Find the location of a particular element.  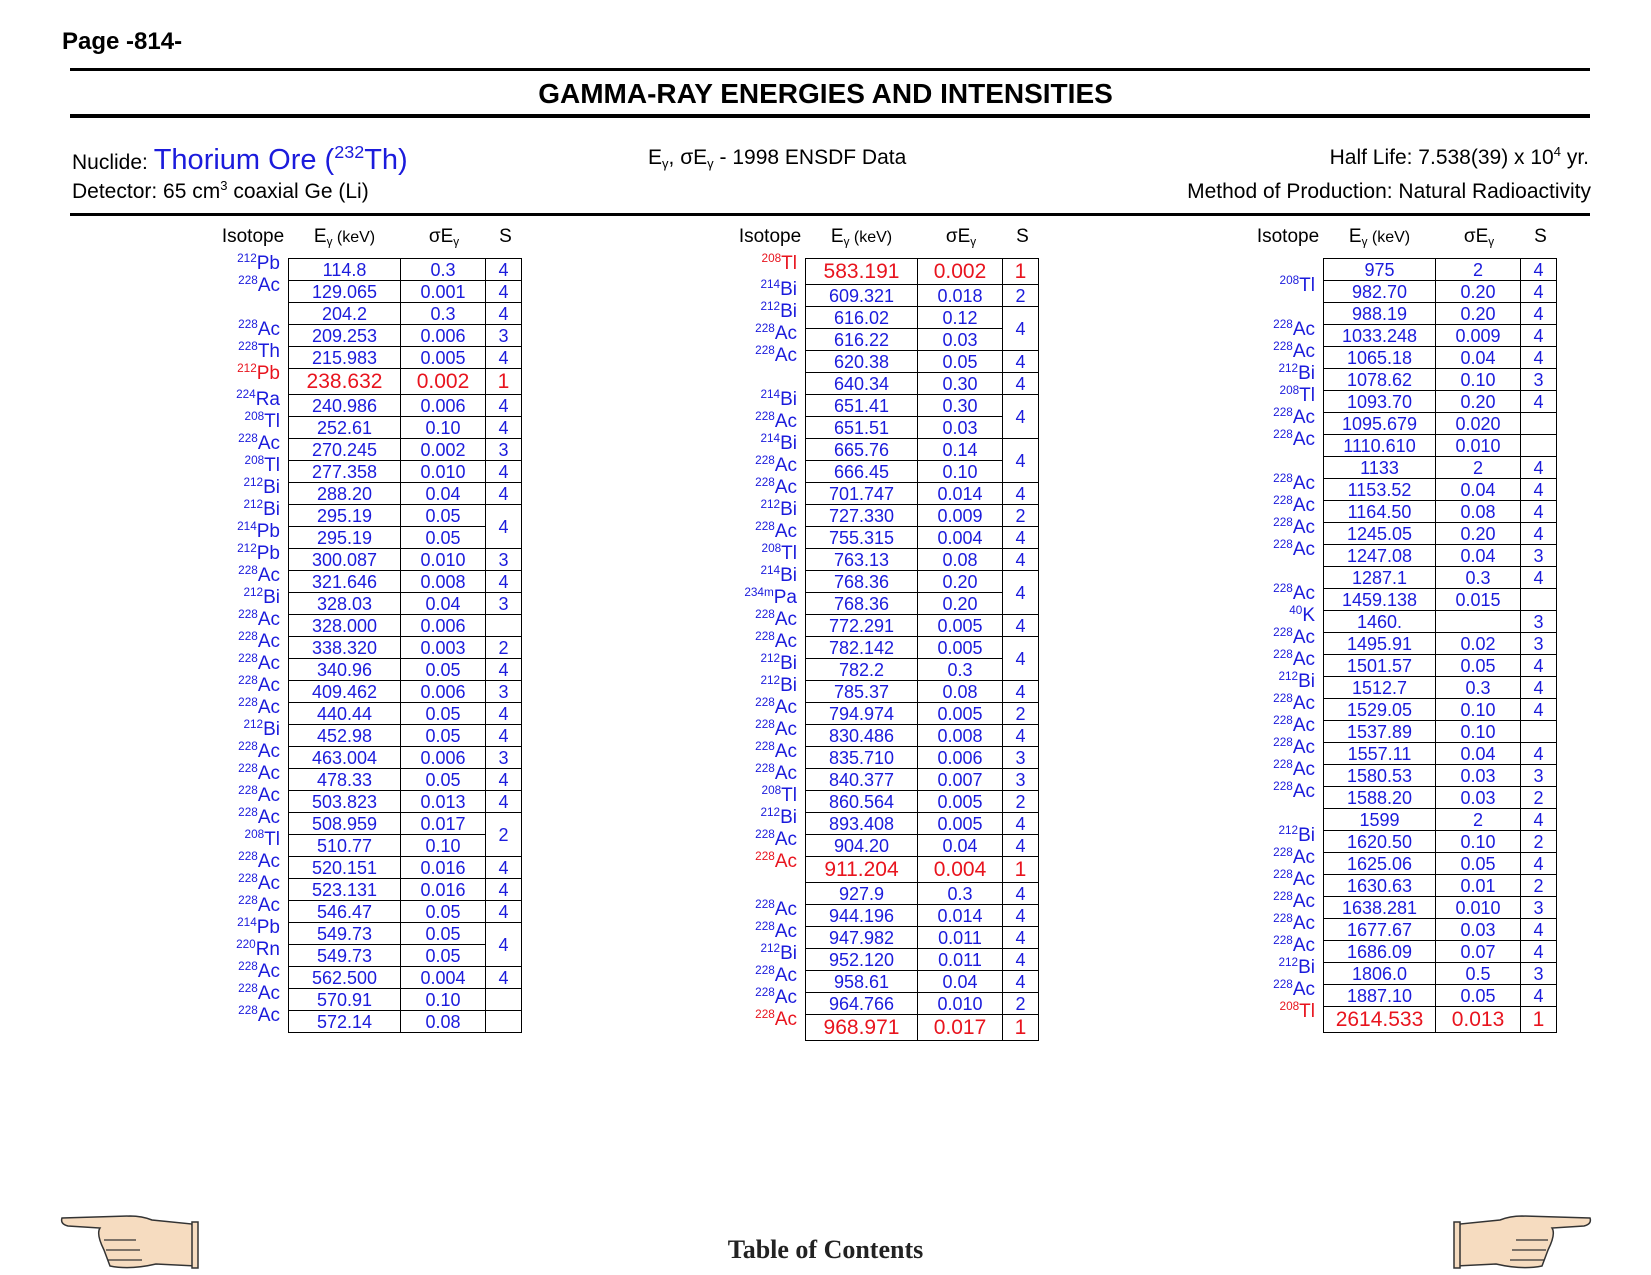

energy-cell: 835.710 is located at coordinates (861, 757).